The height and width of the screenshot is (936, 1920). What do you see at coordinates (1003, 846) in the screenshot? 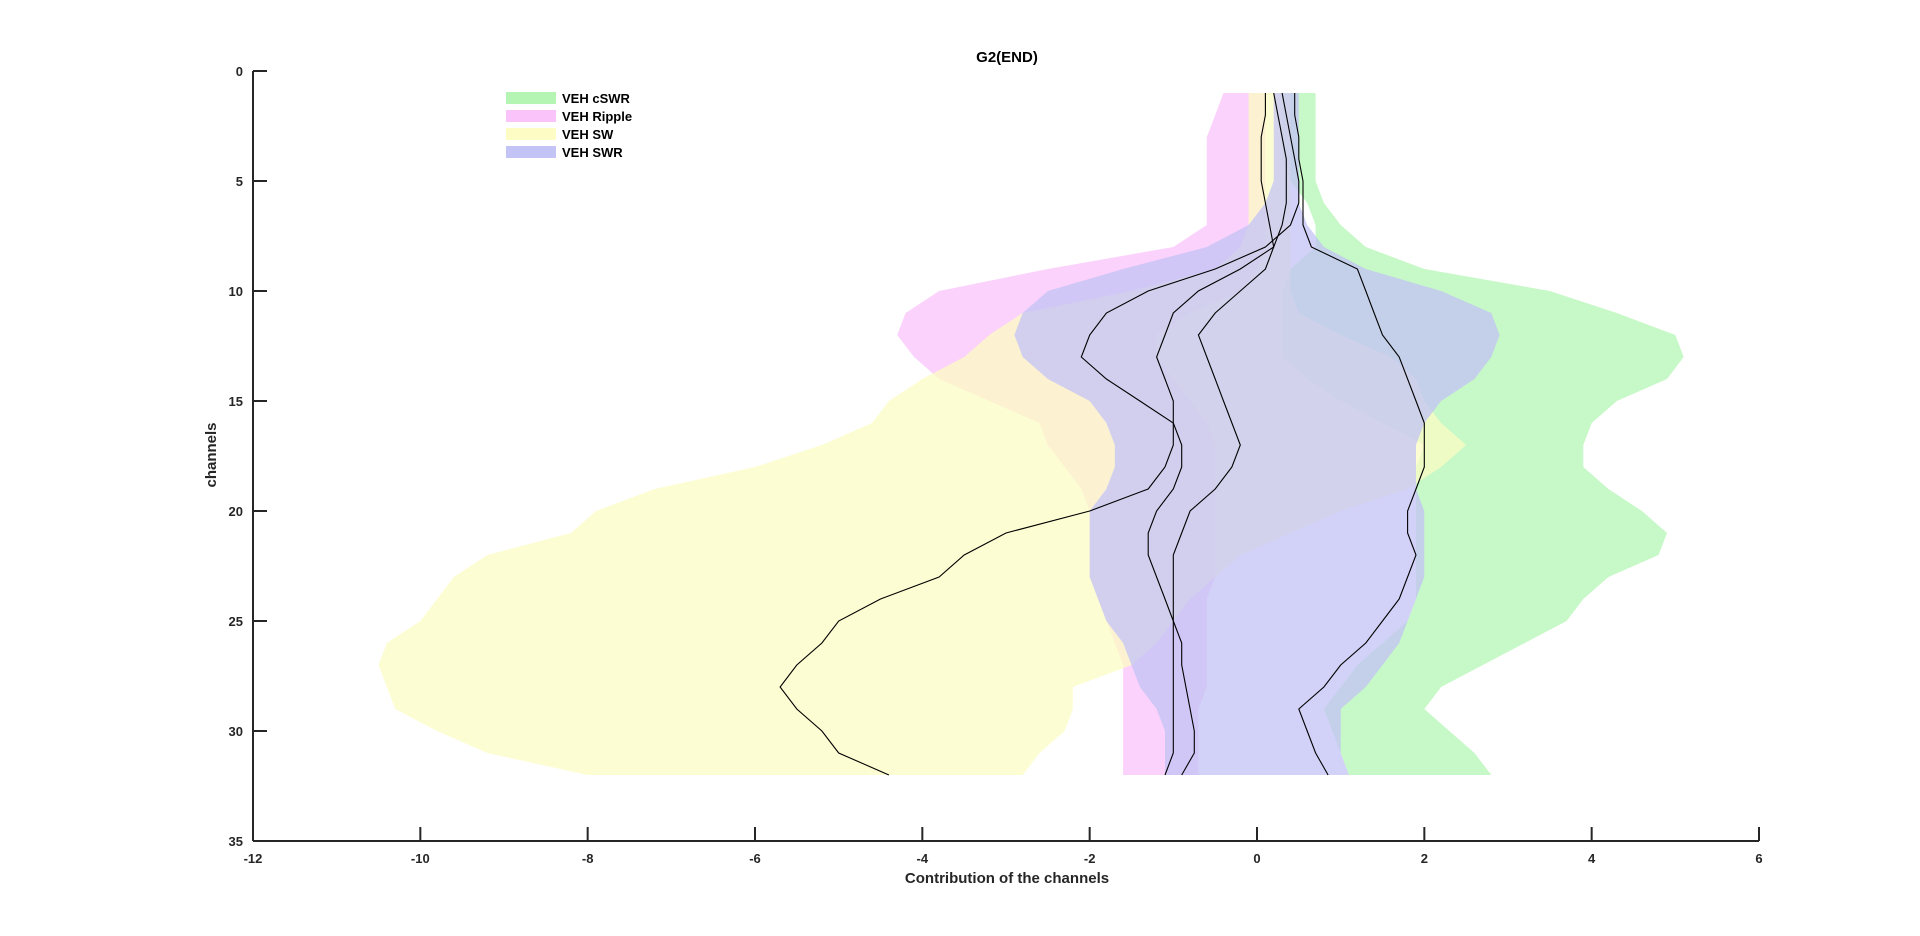
I see `x-axis-ticks: -12 -10 -8 -6 -4 -2 0 2 4 6` at bounding box center [1003, 846].